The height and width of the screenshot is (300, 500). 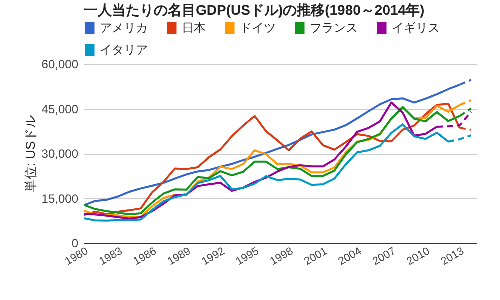 What do you see at coordinates (30, 154) in the screenshot?
I see `y-axis-title: 単位: USドル` at bounding box center [30, 154].